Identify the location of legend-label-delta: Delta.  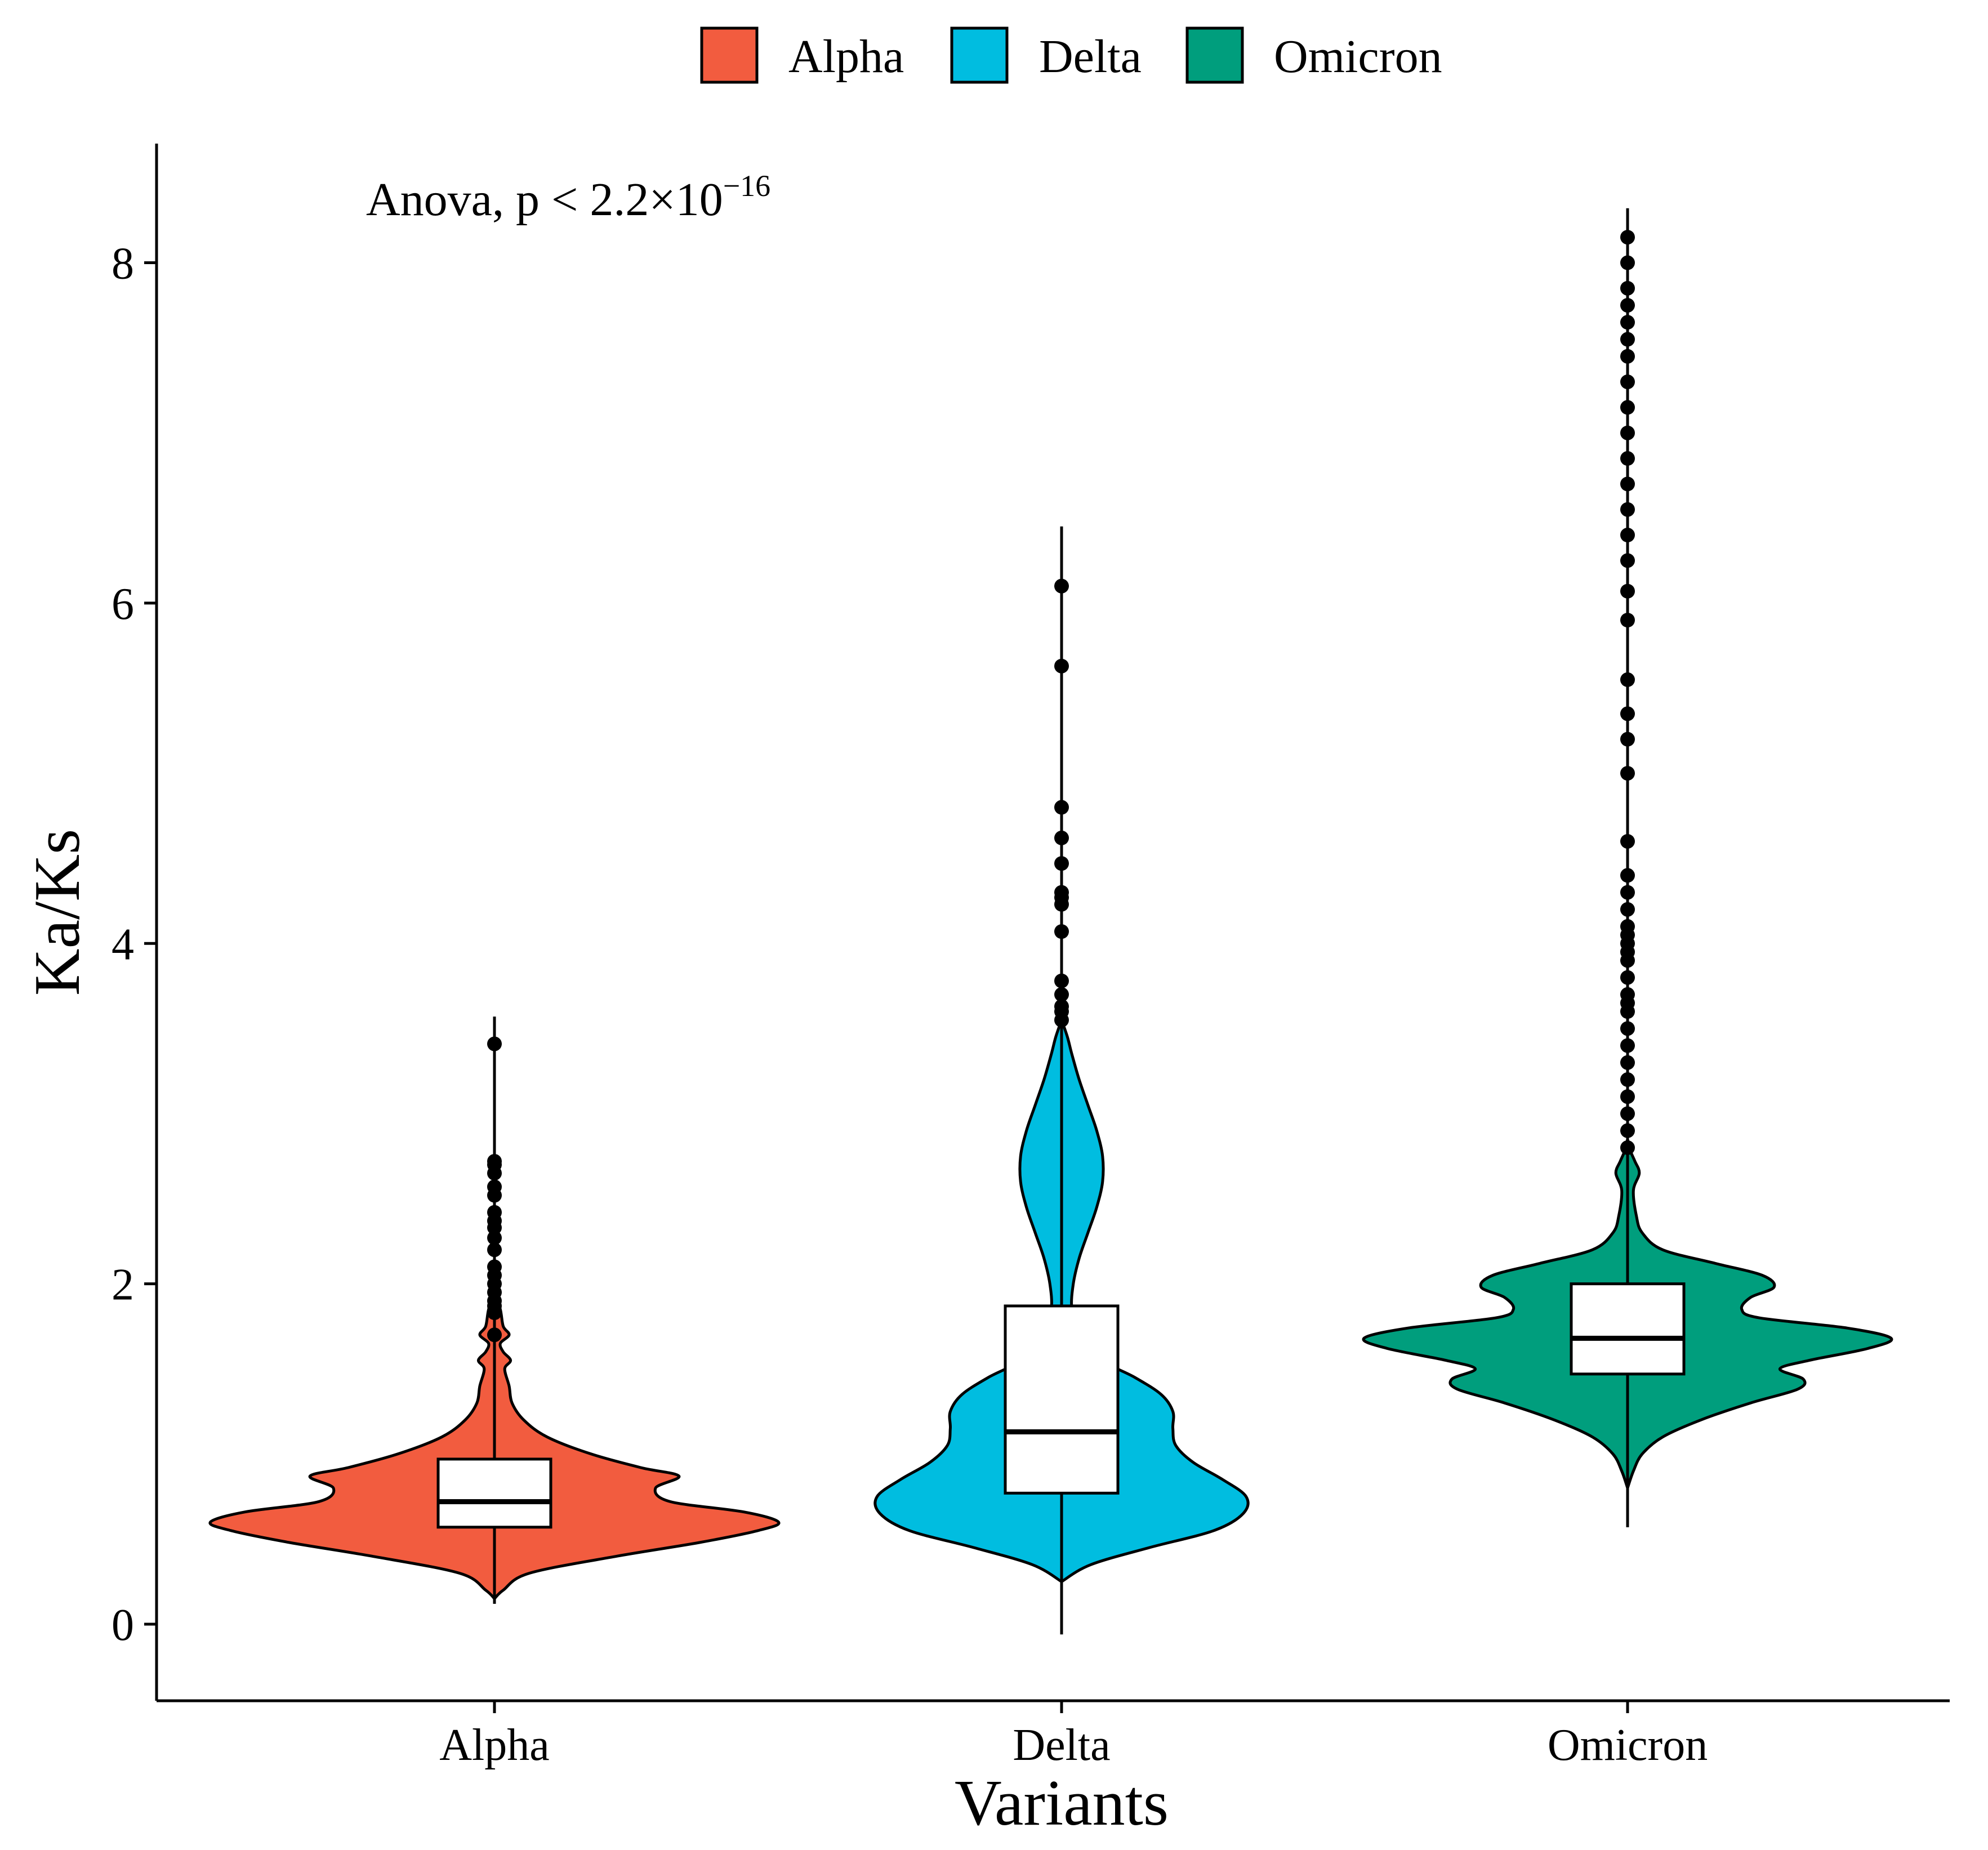
(1090, 56).